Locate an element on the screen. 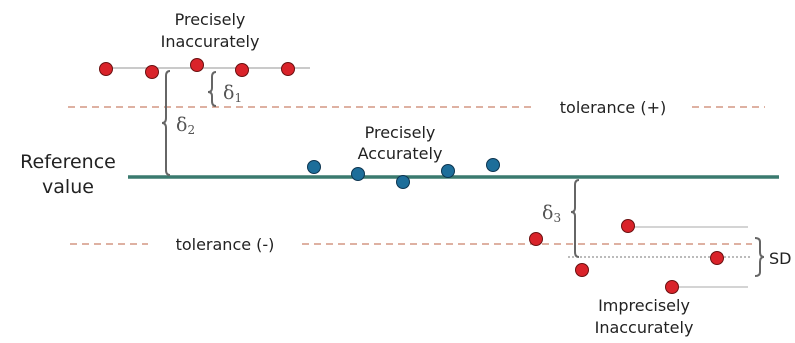 The width and height of the screenshot is (795, 343). precisely-inaccurately-label-line2: Inaccurately is located at coordinates (210, 41).